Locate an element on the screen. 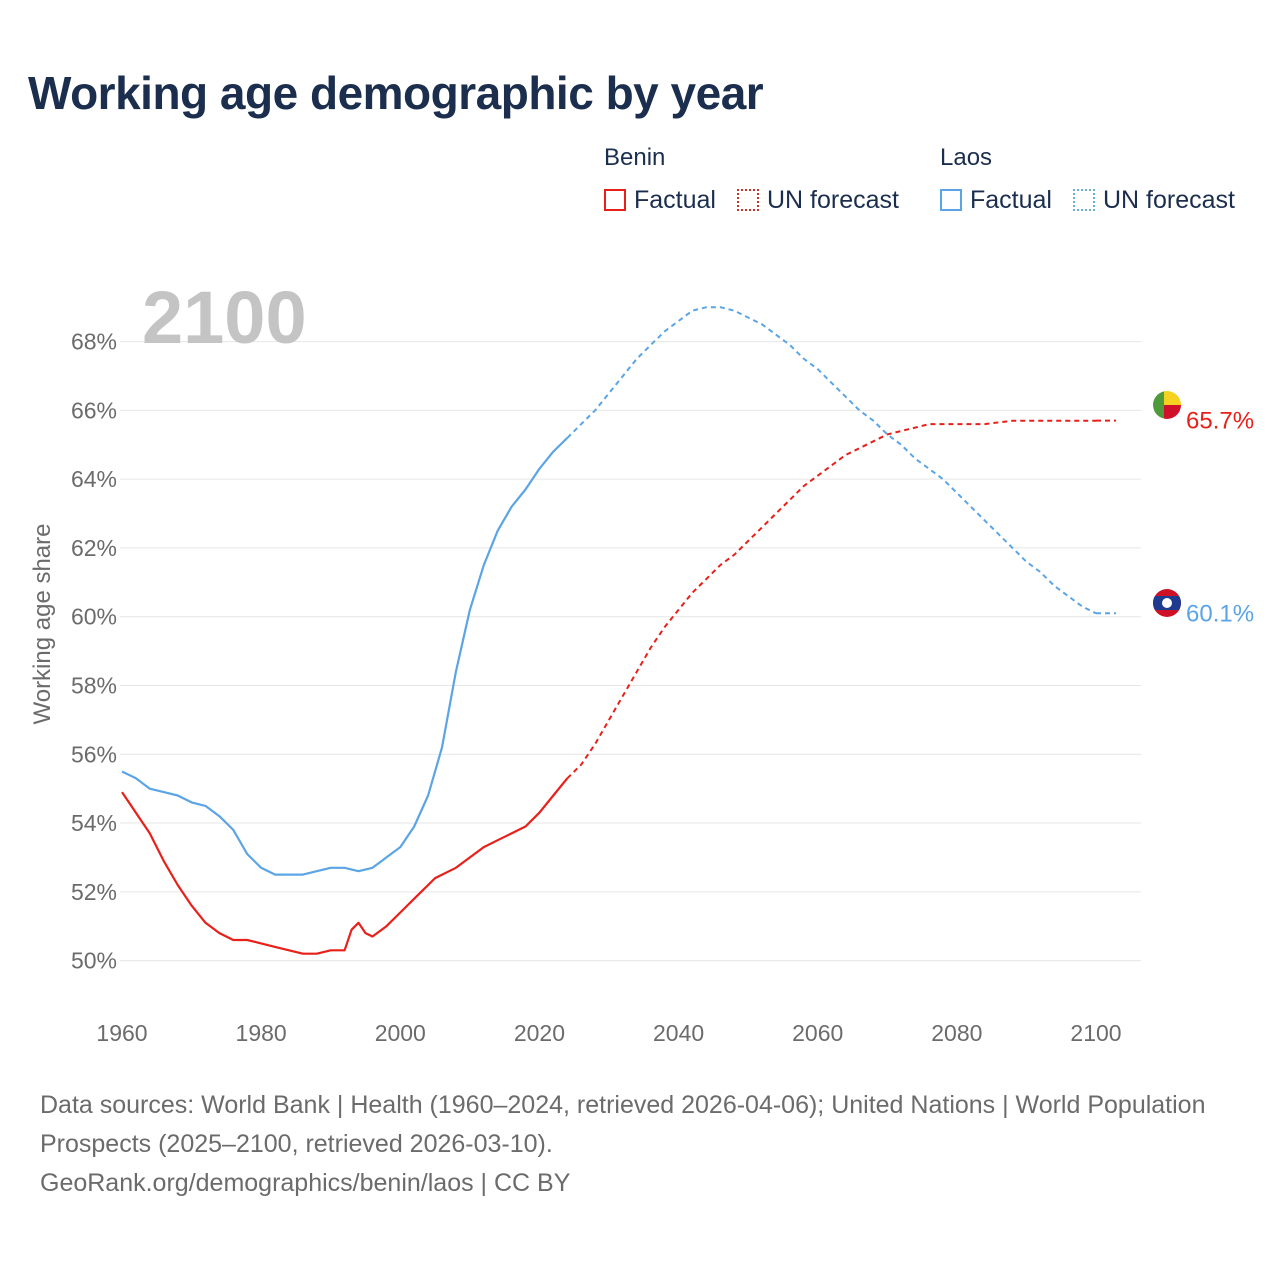 The width and height of the screenshot is (1280, 1280). year-display: 2100 is located at coordinates (224, 317).